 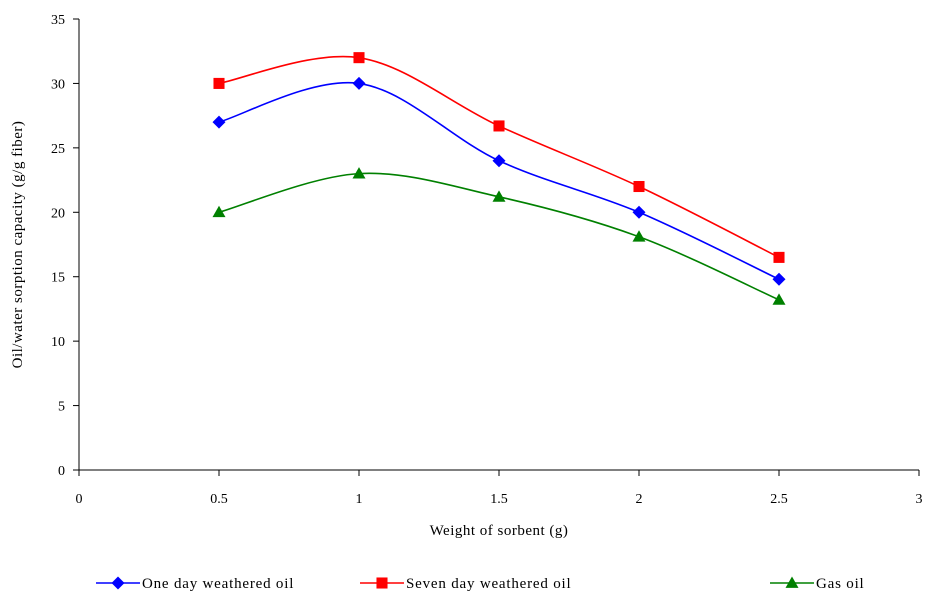 I want to click on y-axis-title: Oil/water sorption capacity (g/g fiber), so click(x=18, y=245).